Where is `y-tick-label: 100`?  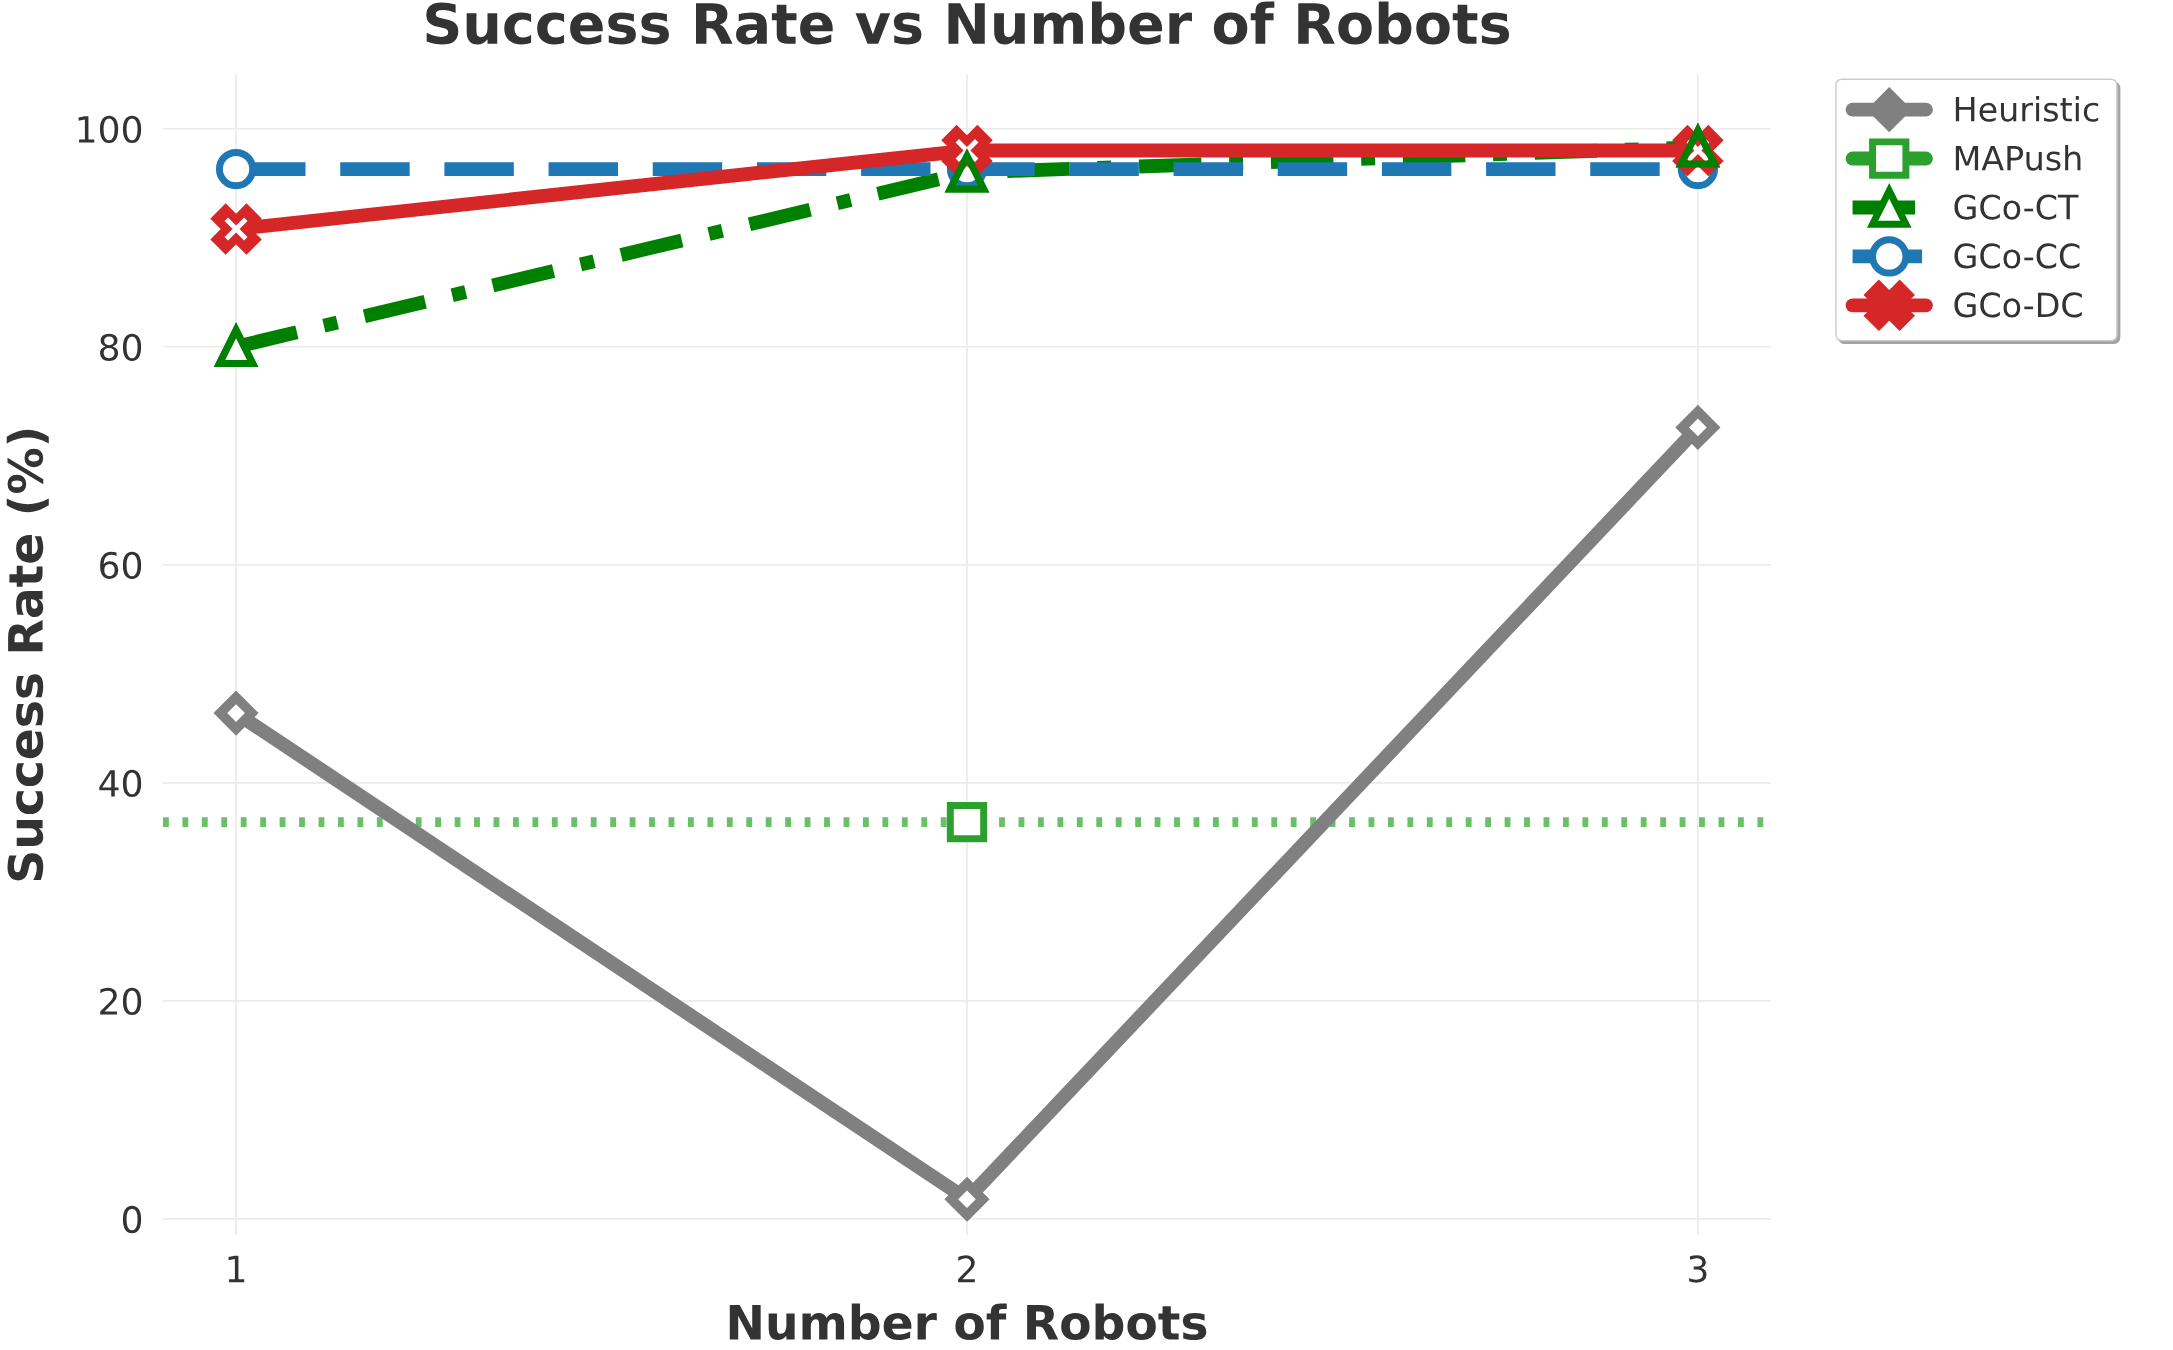 y-tick-label: 100 is located at coordinates (110, 129).